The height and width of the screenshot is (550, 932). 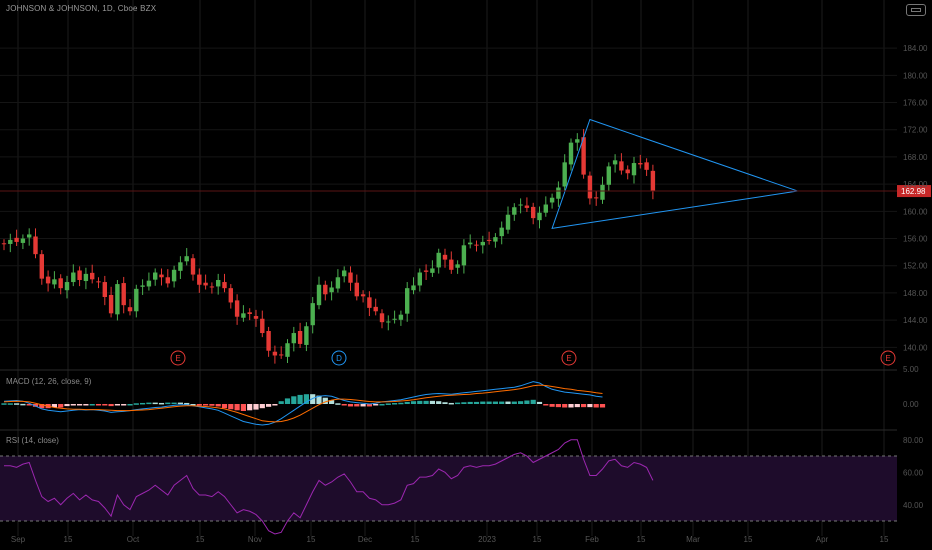 What do you see at coordinates (915, 239) in the screenshot?
I see `price-tick-label: 156.00` at bounding box center [915, 239].